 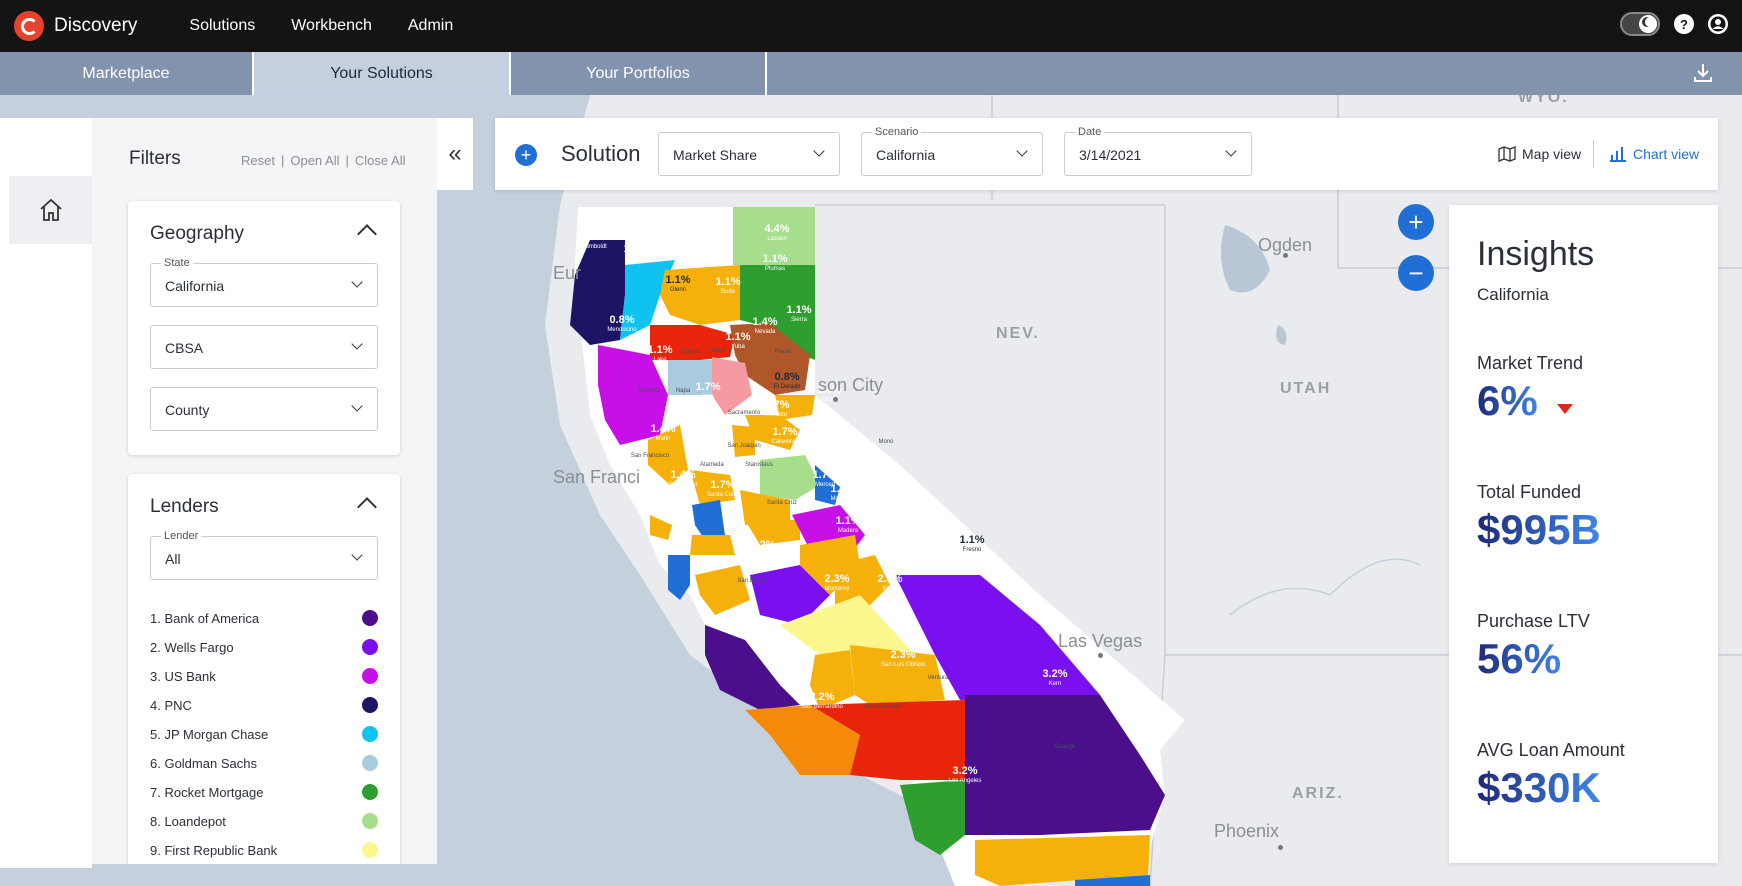 I want to click on dark-mode-toggle, so click(x=1640, y=24).